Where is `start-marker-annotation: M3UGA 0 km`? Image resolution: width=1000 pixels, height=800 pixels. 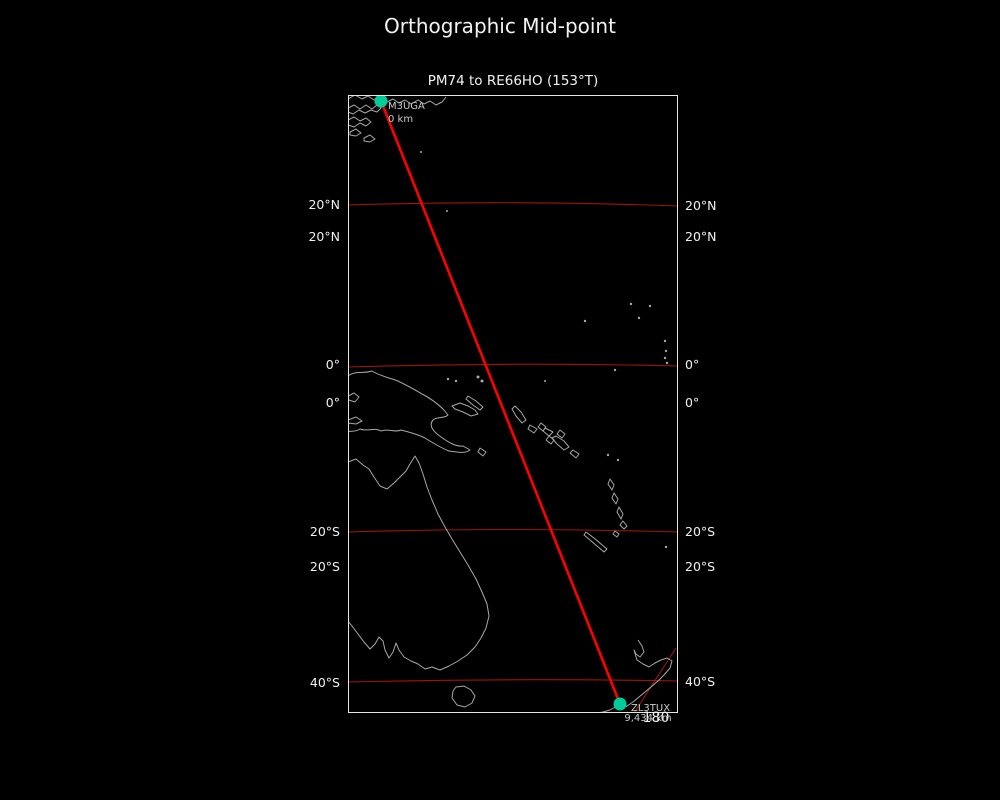 start-marker-annotation: M3UGA 0 km is located at coordinates (406, 113).